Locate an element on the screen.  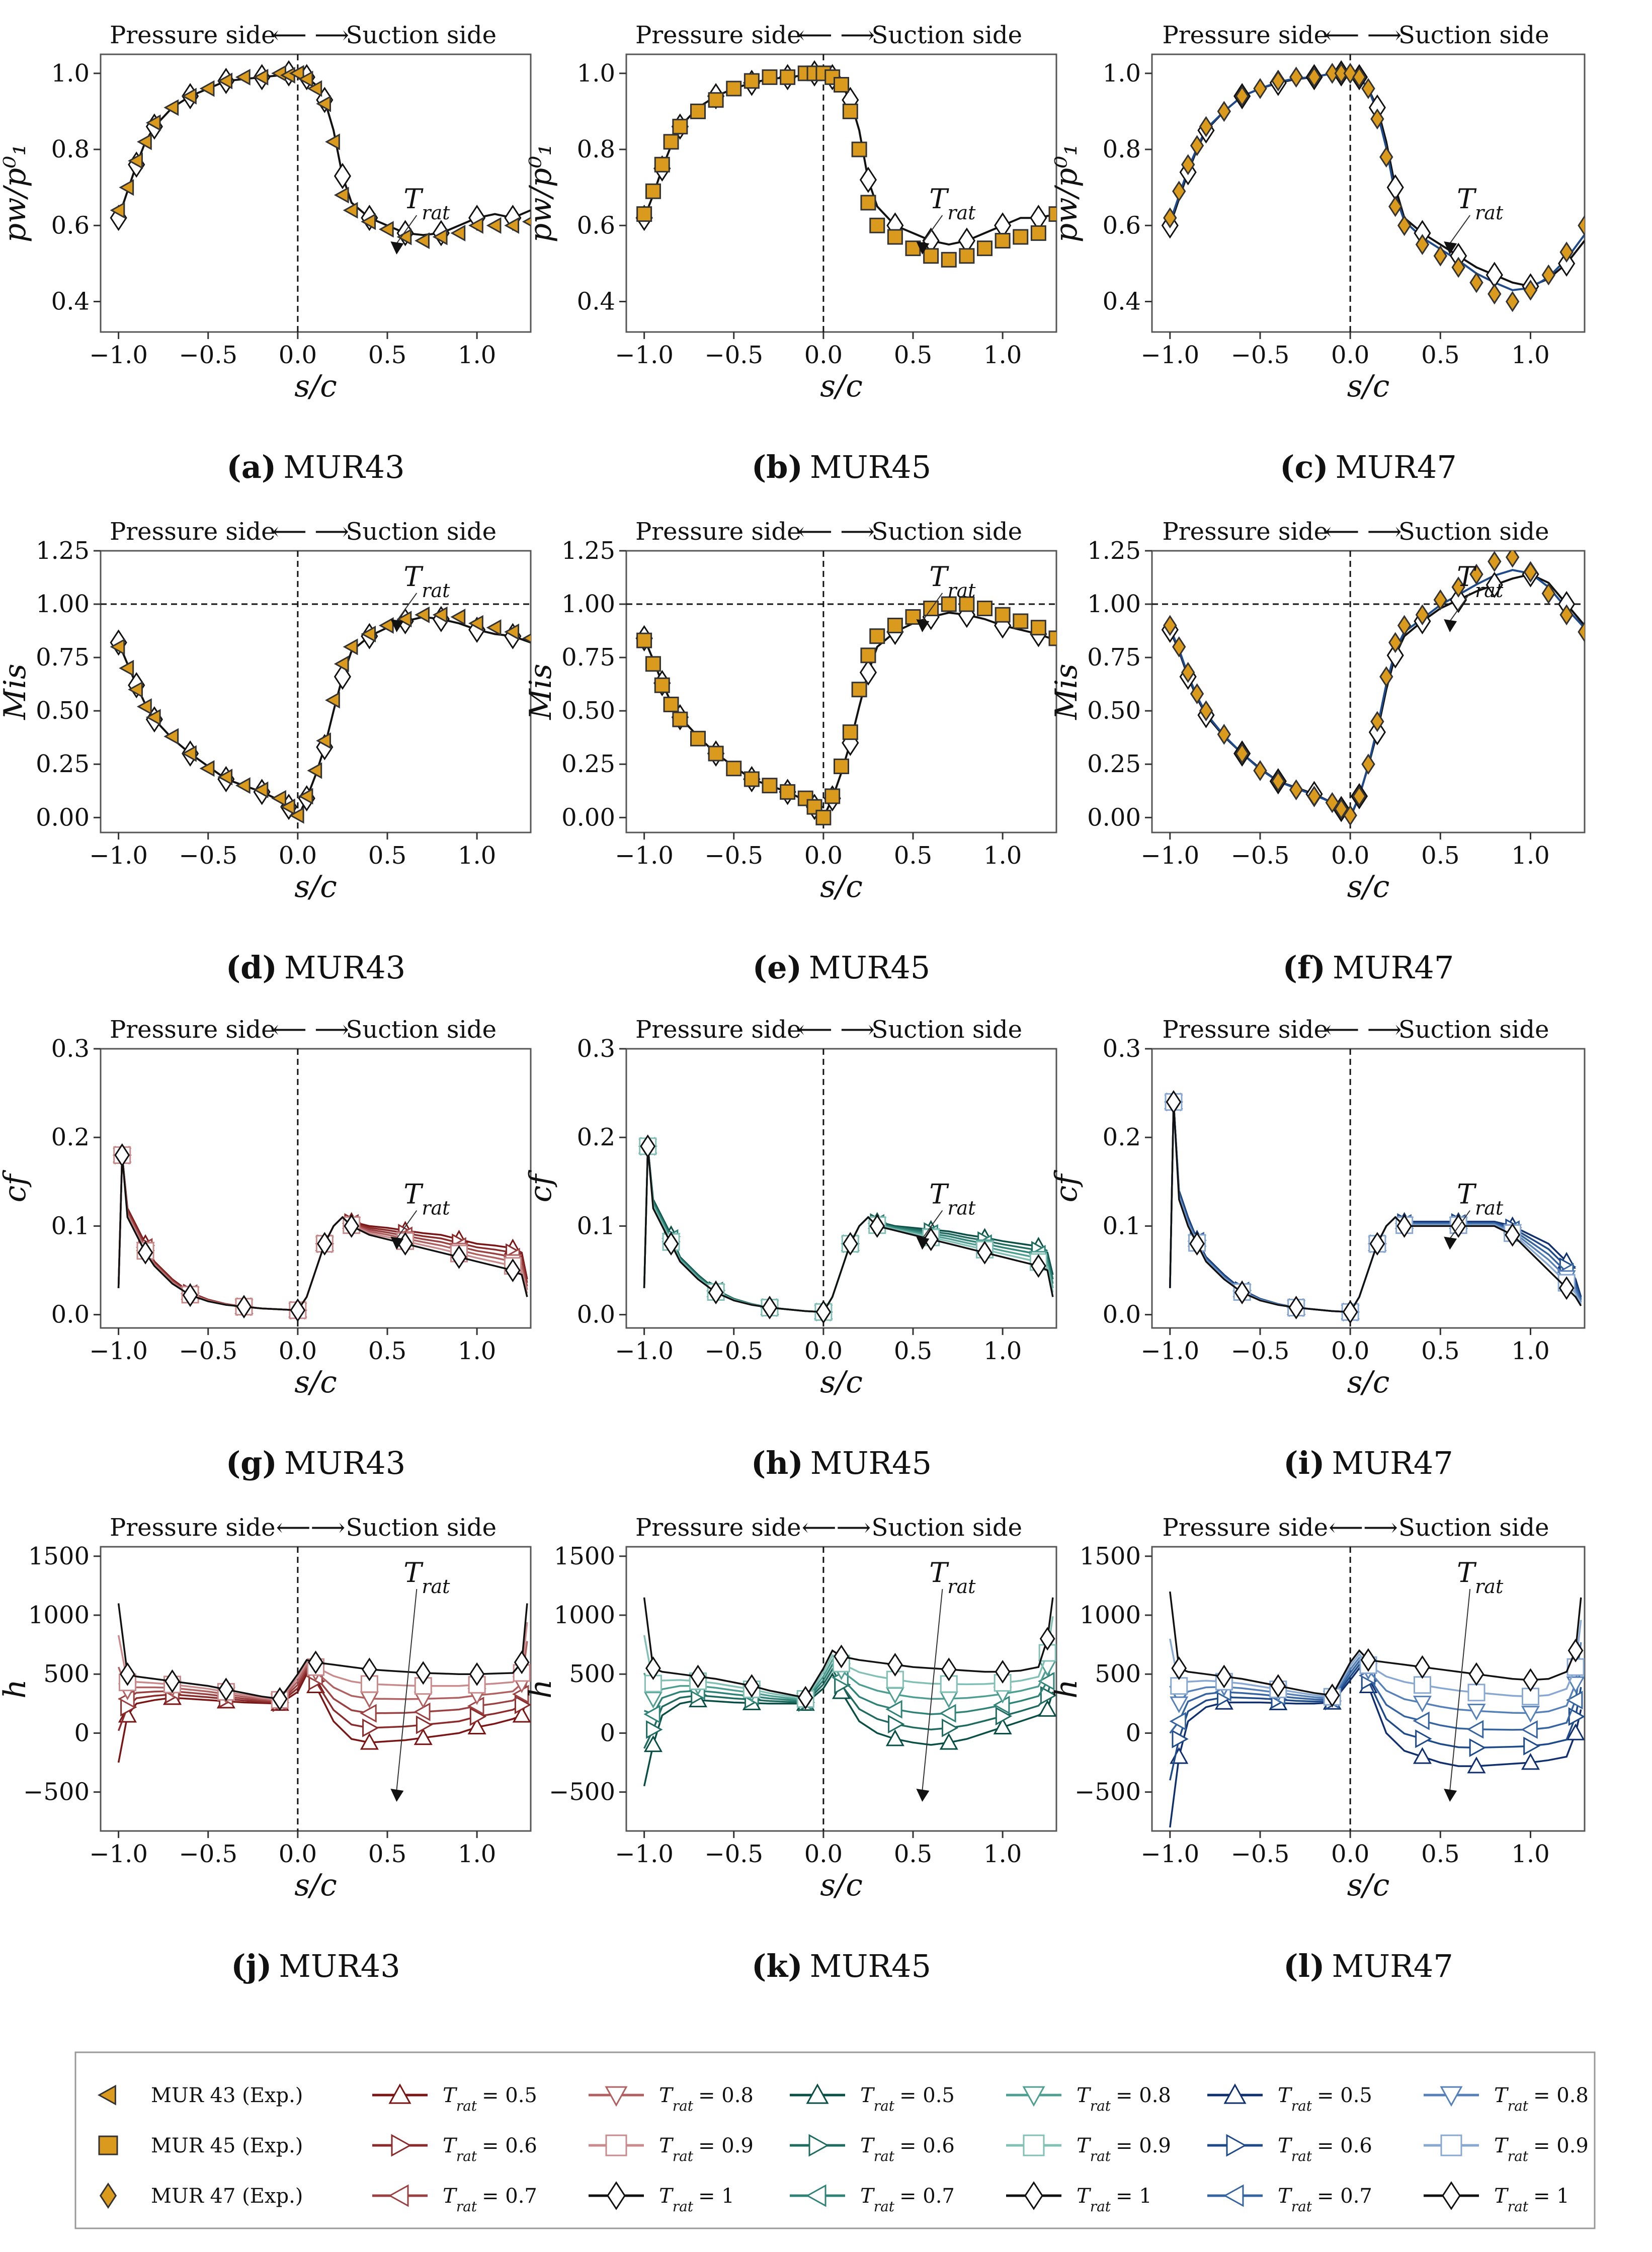
legend-trat-value: = 0.9 is located at coordinates (726, 2145).